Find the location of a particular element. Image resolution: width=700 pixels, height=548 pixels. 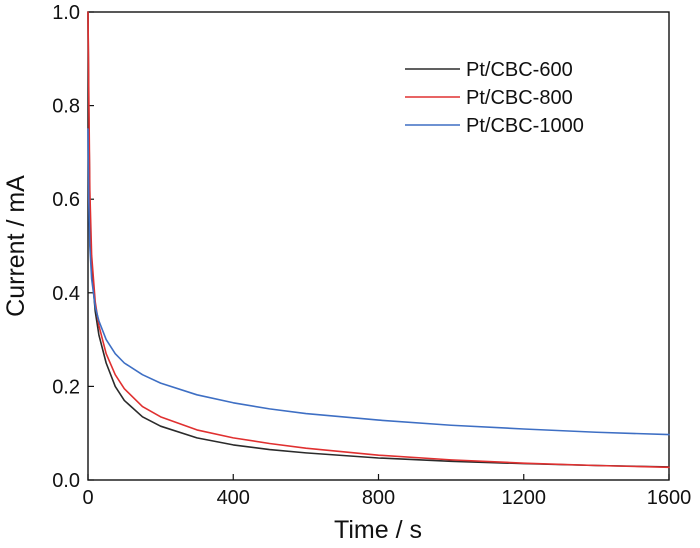

legend-label-3: Pt/CBC-1000 is located at coordinates (525, 126).